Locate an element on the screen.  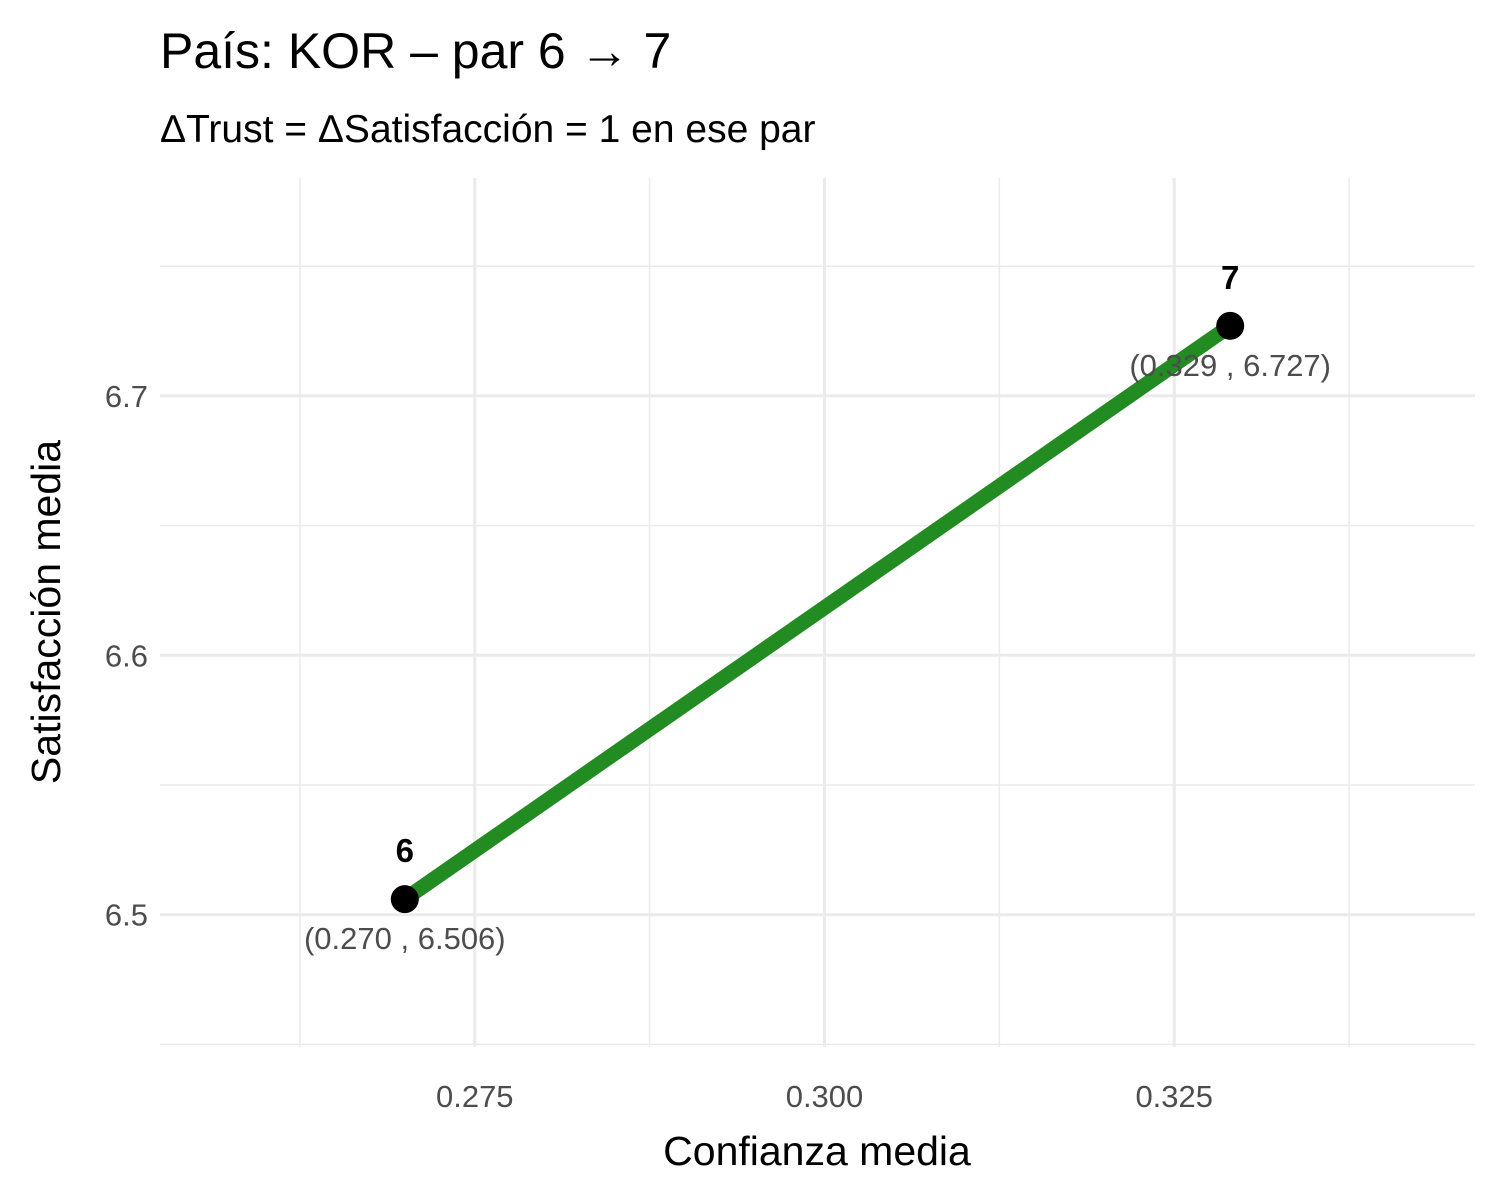
x-axis-ticks: 0.275 0.300 0.325 is located at coordinates (824, 1096).